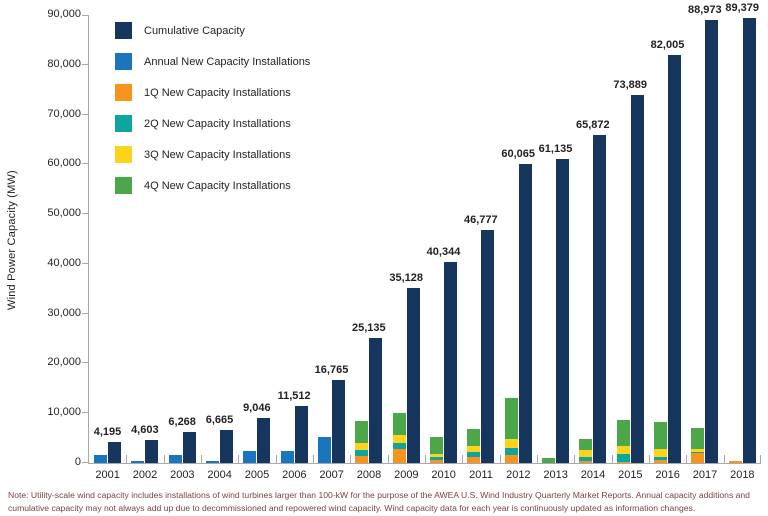 The image size is (768, 516). I want to click on bar-value-label: 6,665, so click(219, 419).